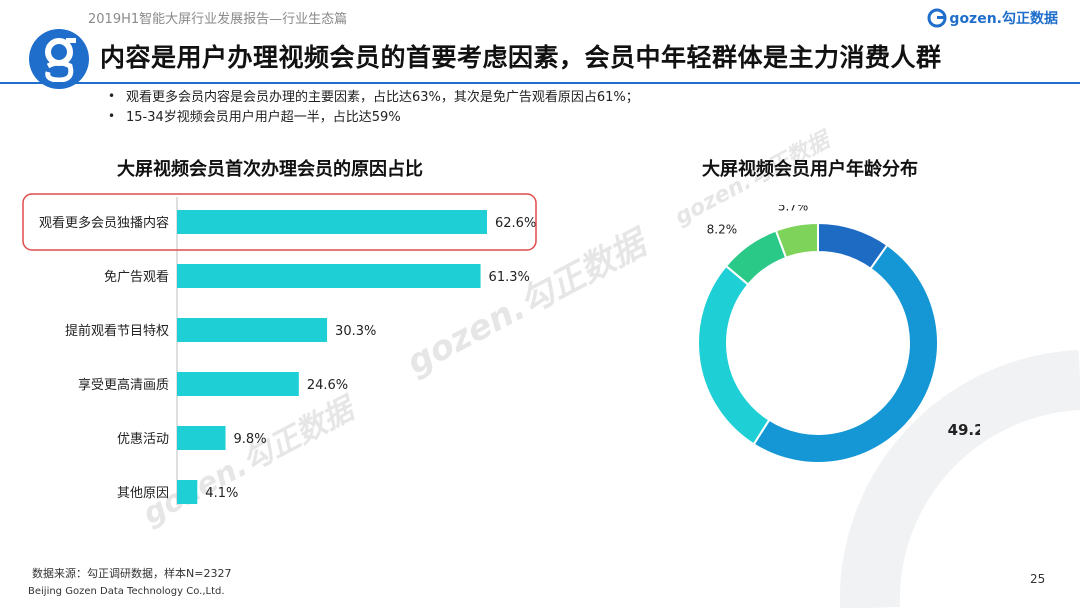  What do you see at coordinates (143, 493) in the screenshot?
I see `bar-category-label: 其他原因` at bounding box center [143, 493].